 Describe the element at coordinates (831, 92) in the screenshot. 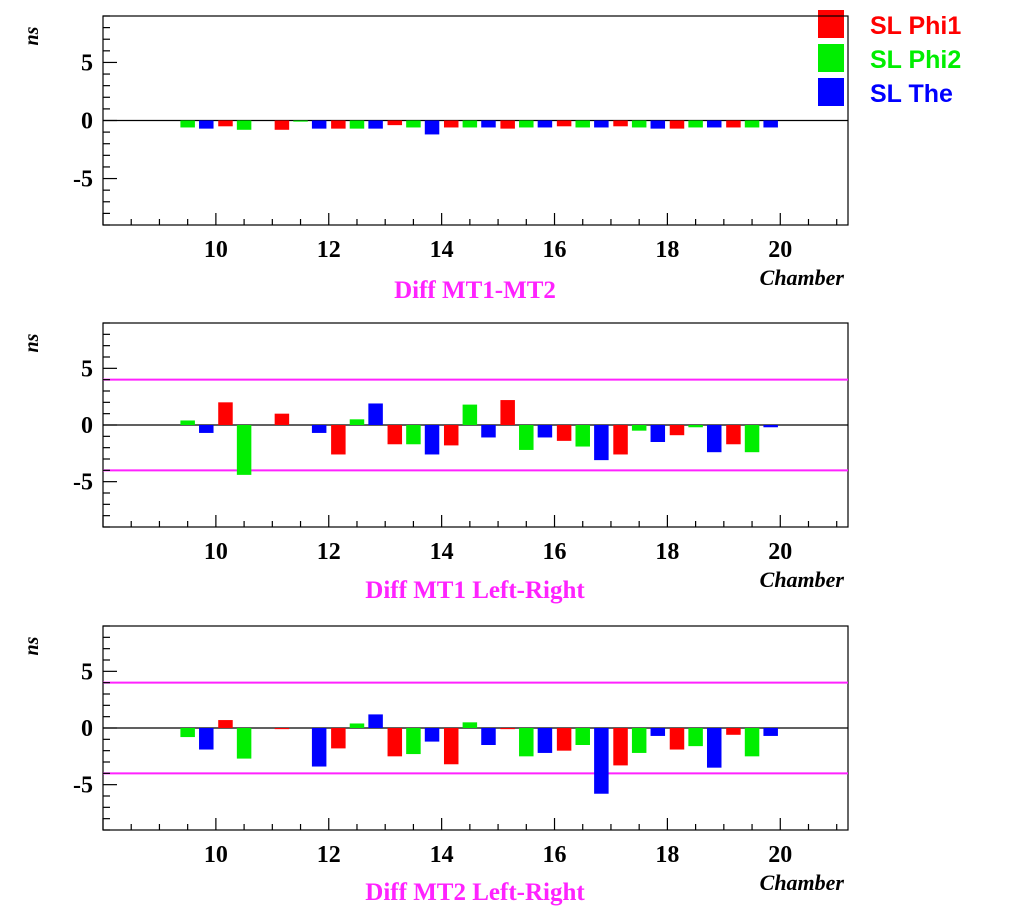

I see `legend-swatch-sl-the` at that location.